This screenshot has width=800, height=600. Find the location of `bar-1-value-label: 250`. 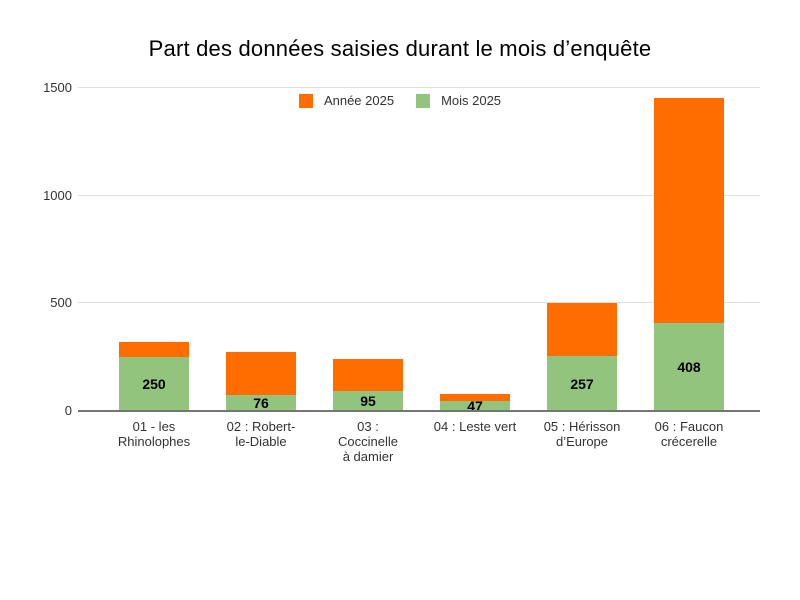

bar-1-value-label: 250 is located at coordinates (154, 384).